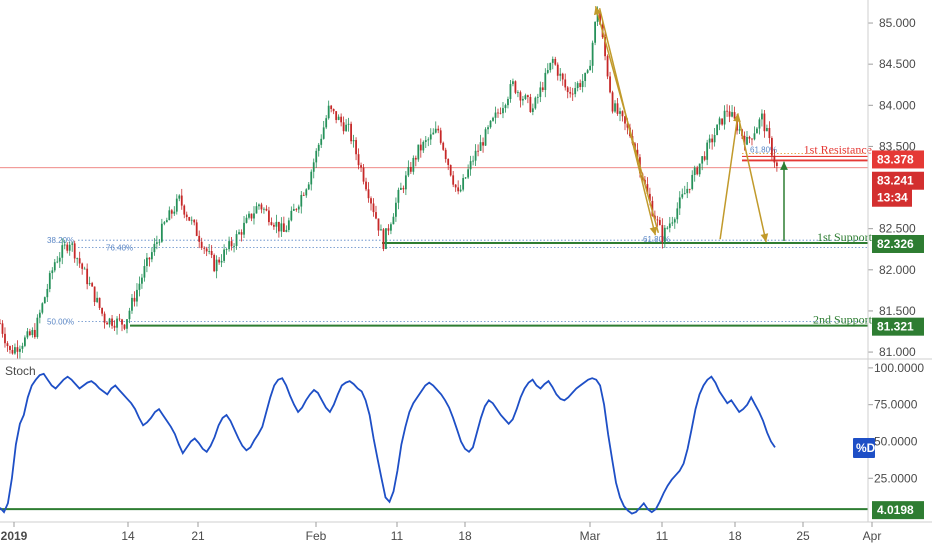 The height and width of the screenshot is (550, 932). What do you see at coordinates (864, 448) in the screenshot?
I see `stoch-series-badge-box` at bounding box center [864, 448].